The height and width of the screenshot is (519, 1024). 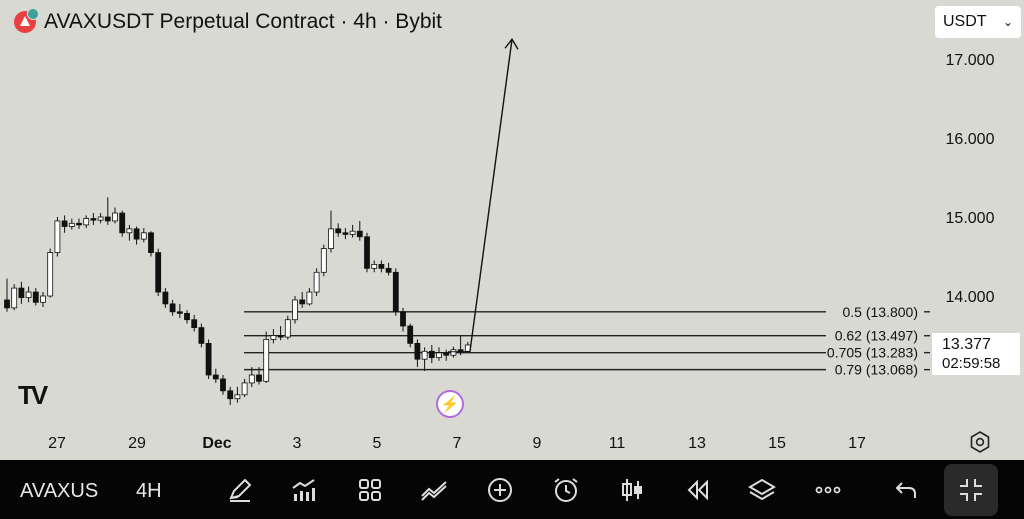 I want to click on fib-level-label: 0.705 (13.283), so click(x=872, y=353).